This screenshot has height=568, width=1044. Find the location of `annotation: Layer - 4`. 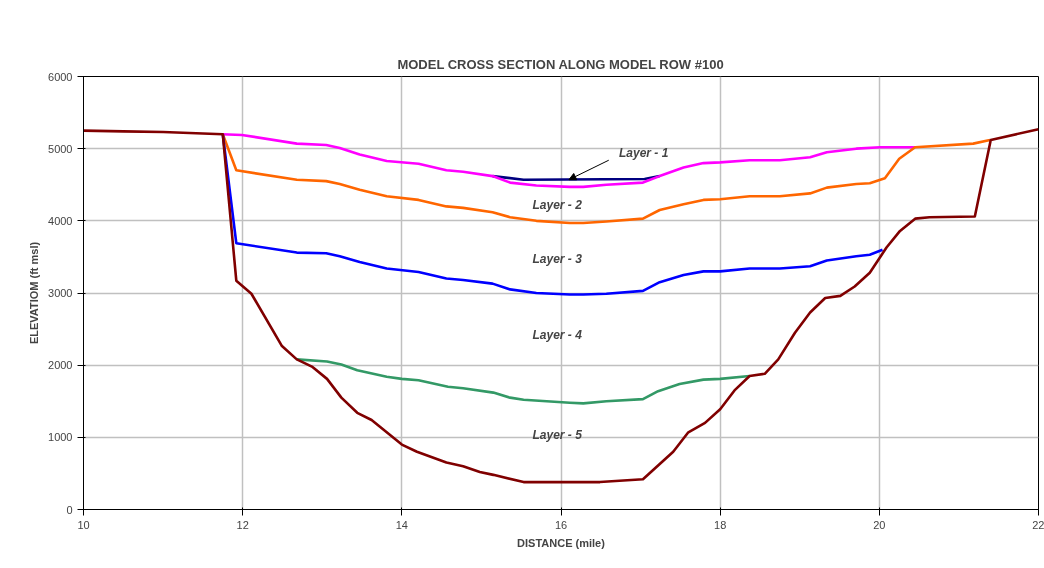

annotation: Layer - 4 is located at coordinates (557, 335).